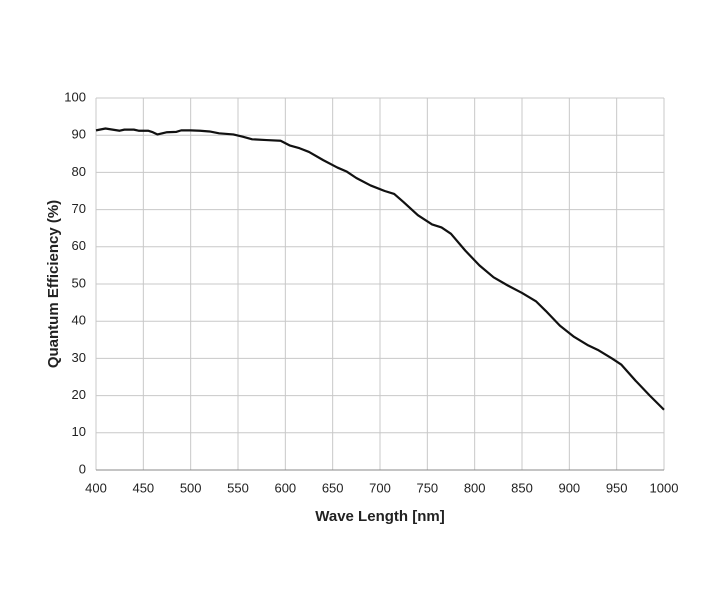  I want to click on x-tick-label: 700, so click(380, 487).